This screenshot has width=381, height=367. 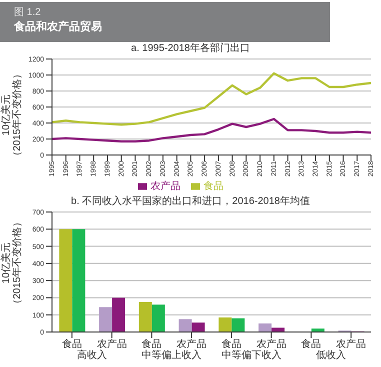 I want to click on text: 图 1.2, so click(x=28, y=13).